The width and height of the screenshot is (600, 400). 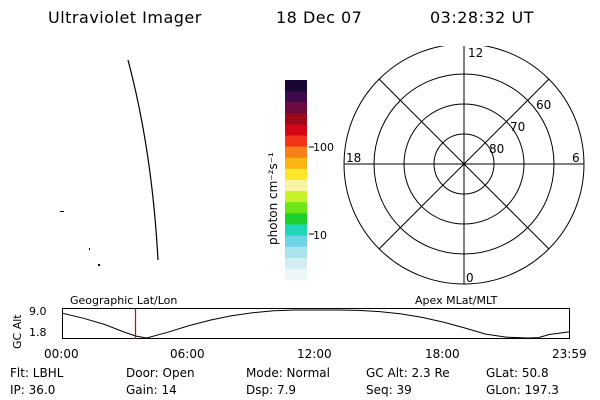 What do you see at coordinates (143, 160) in the screenshot?
I see `earth-limb-arc` at bounding box center [143, 160].